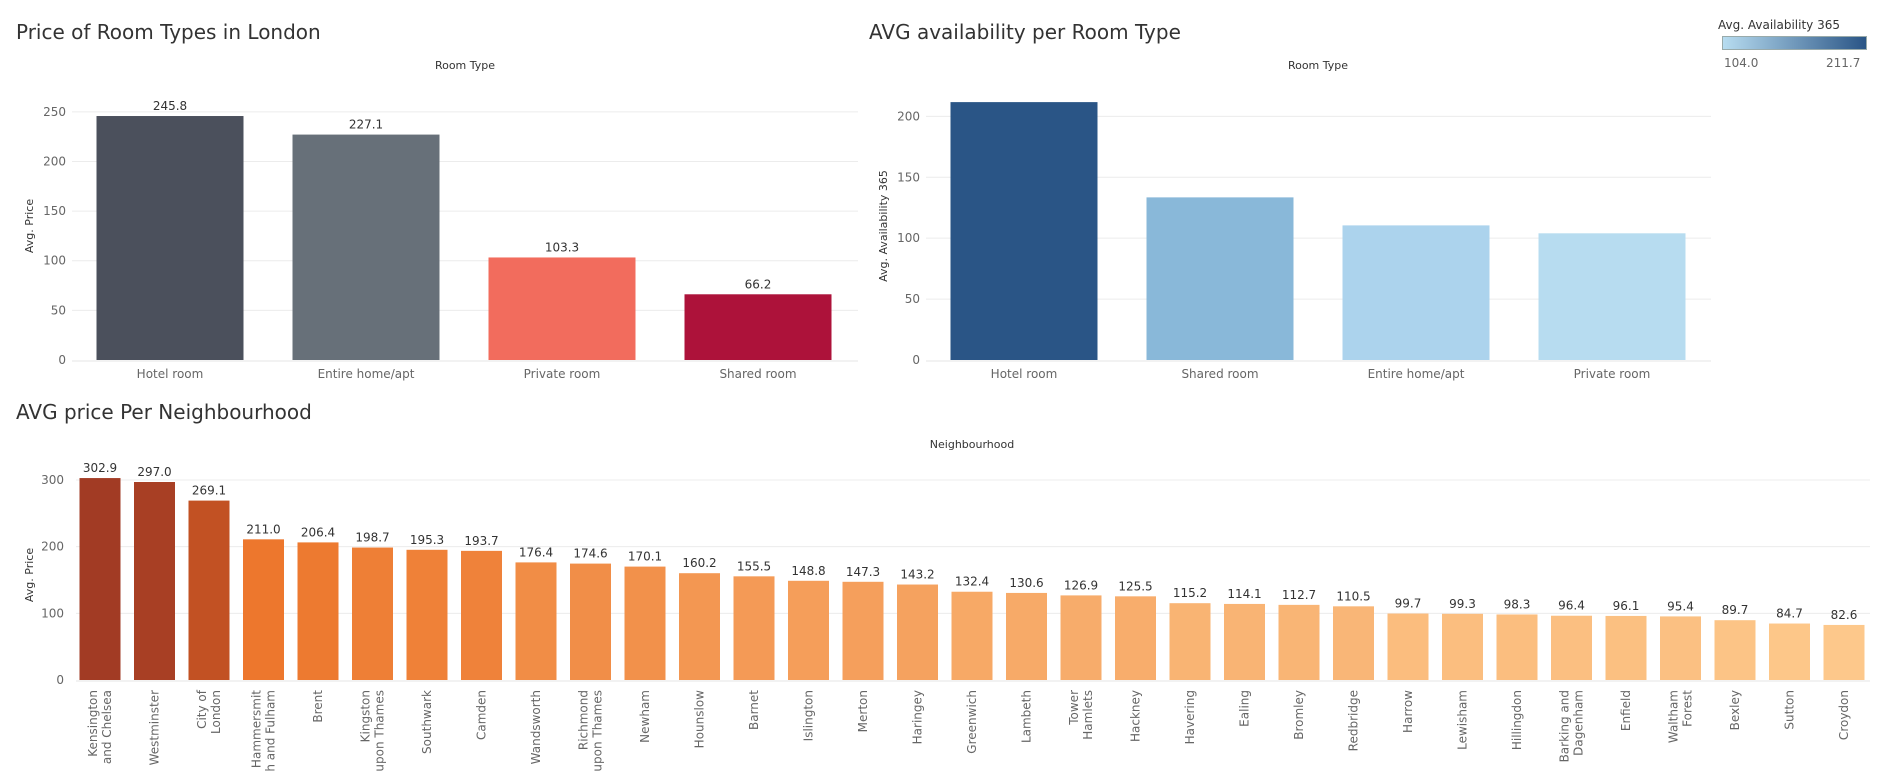 The width and height of the screenshot is (1881, 774). What do you see at coordinates (1674, 716) in the screenshot?
I see `chart3-x-tick-label: Waltham` at bounding box center [1674, 716].